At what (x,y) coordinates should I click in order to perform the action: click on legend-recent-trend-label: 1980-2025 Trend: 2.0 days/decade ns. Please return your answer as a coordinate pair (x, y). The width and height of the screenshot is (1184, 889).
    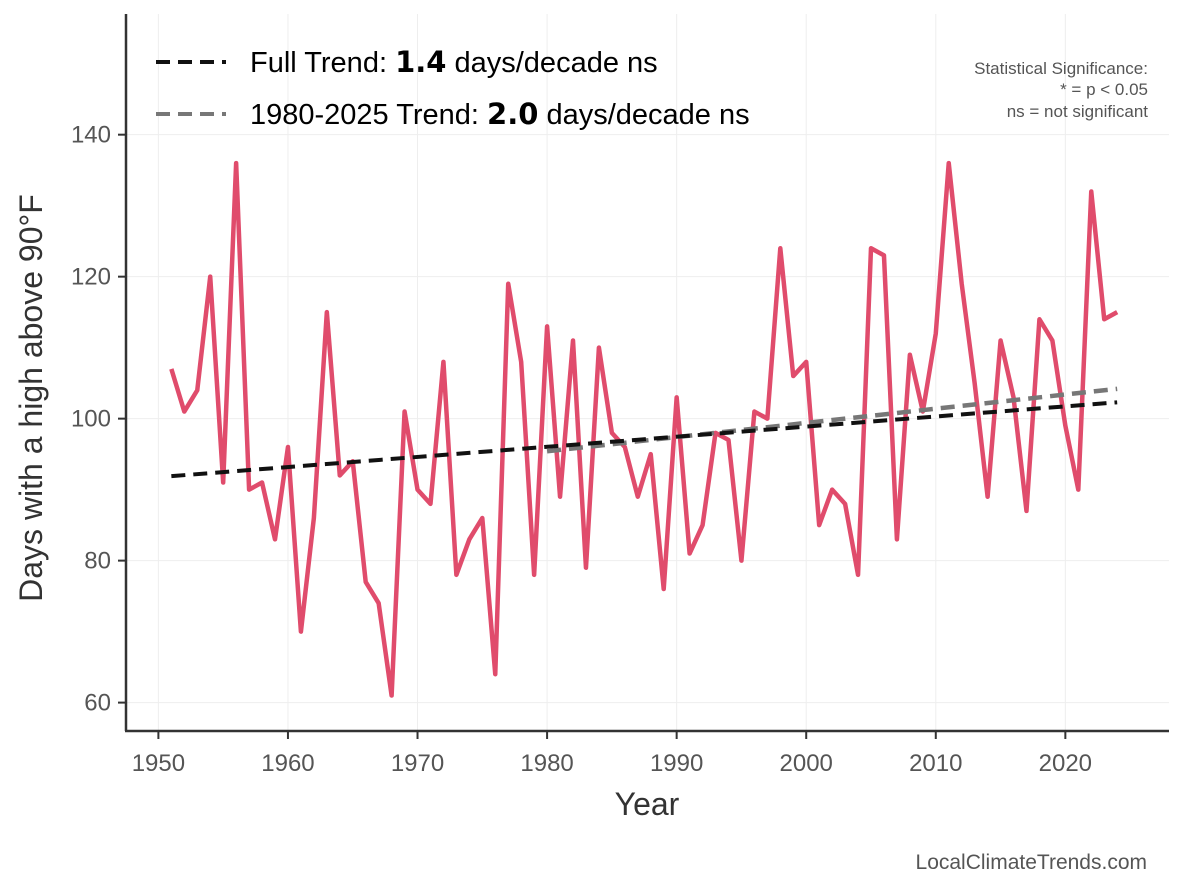
    Looking at the image, I should click on (500, 114).